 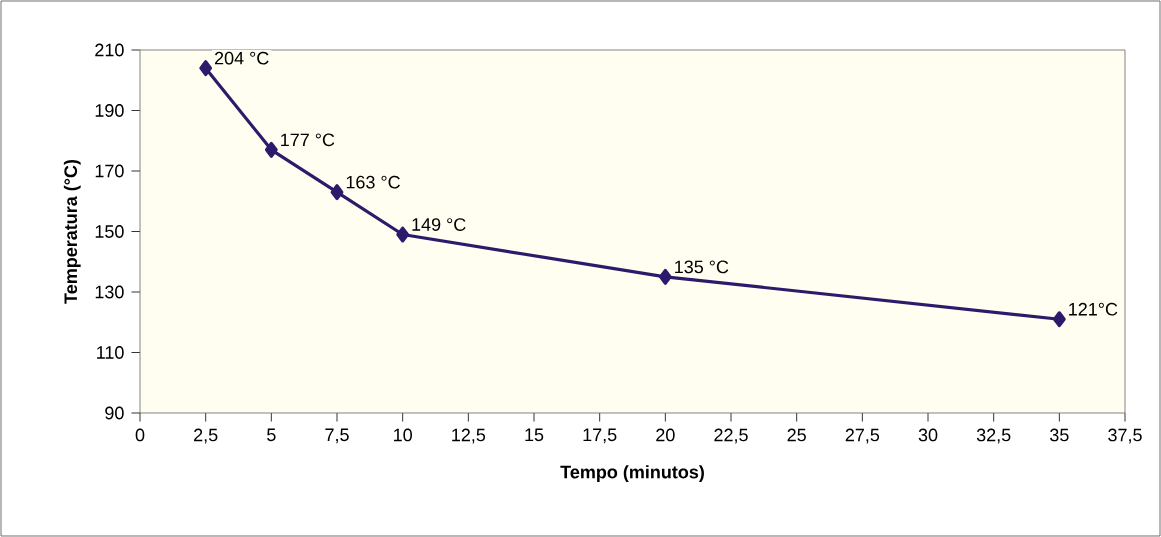 I want to click on y-tick-label: 190, so click(x=109, y=110).